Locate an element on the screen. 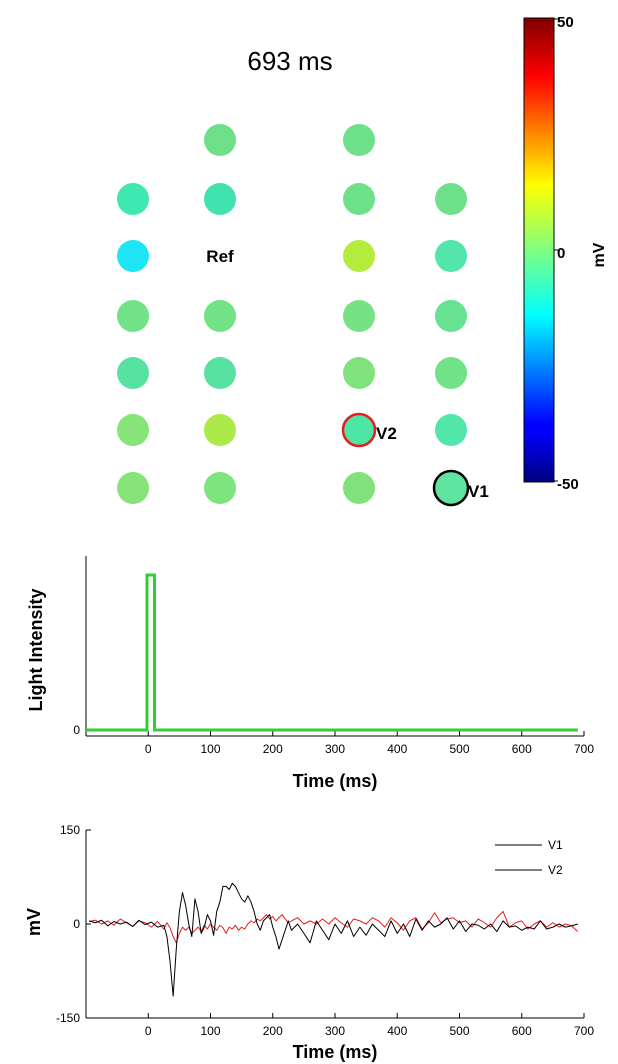  electrode-marker-label: V2 is located at coordinates (386, 433).